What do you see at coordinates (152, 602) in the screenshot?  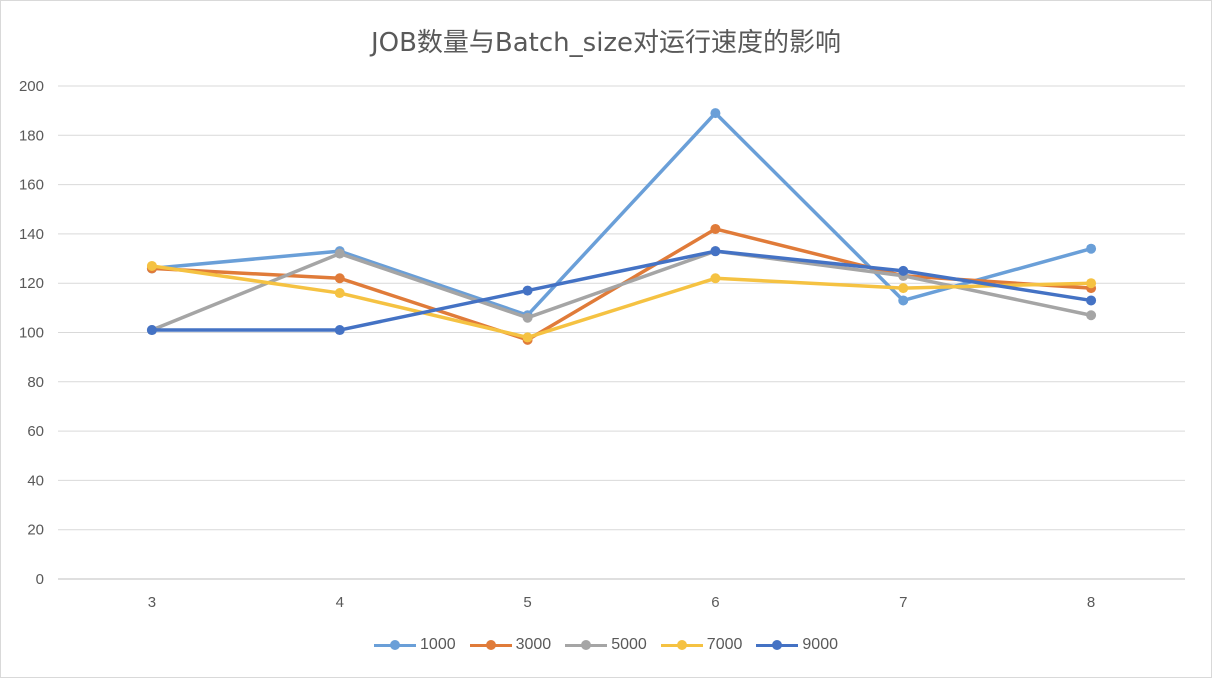 I see `x-tick-label: 3` at bounding box center [152, 602].